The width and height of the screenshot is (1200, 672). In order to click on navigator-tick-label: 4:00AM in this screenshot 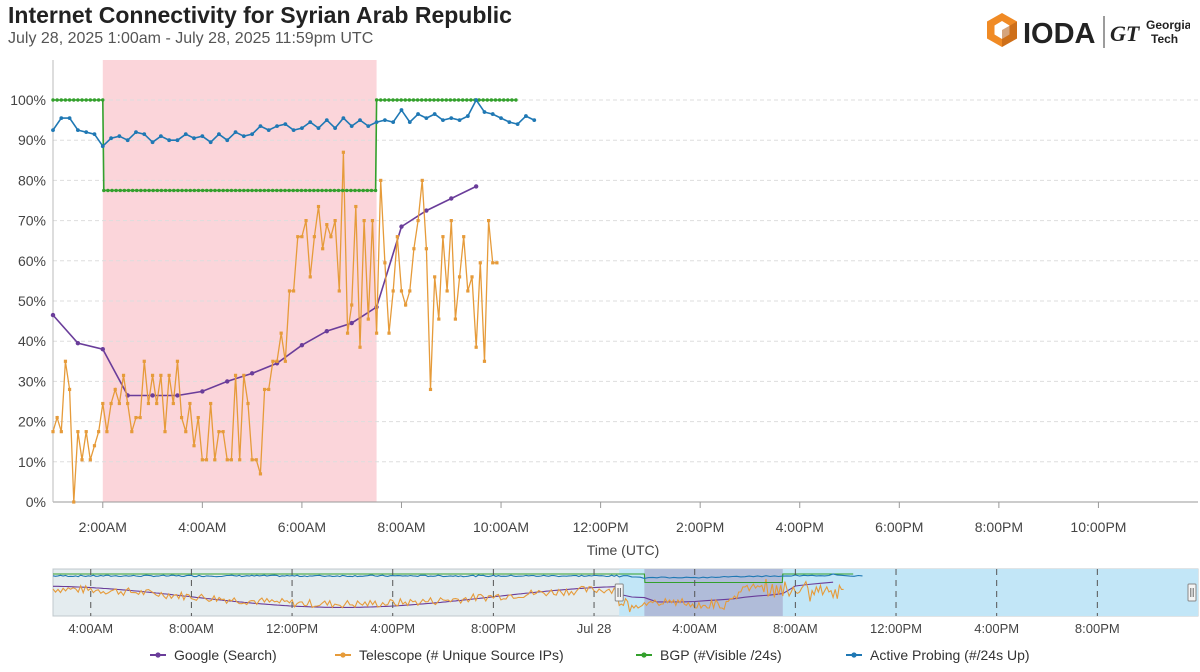, I will do `click(694, 628)`.